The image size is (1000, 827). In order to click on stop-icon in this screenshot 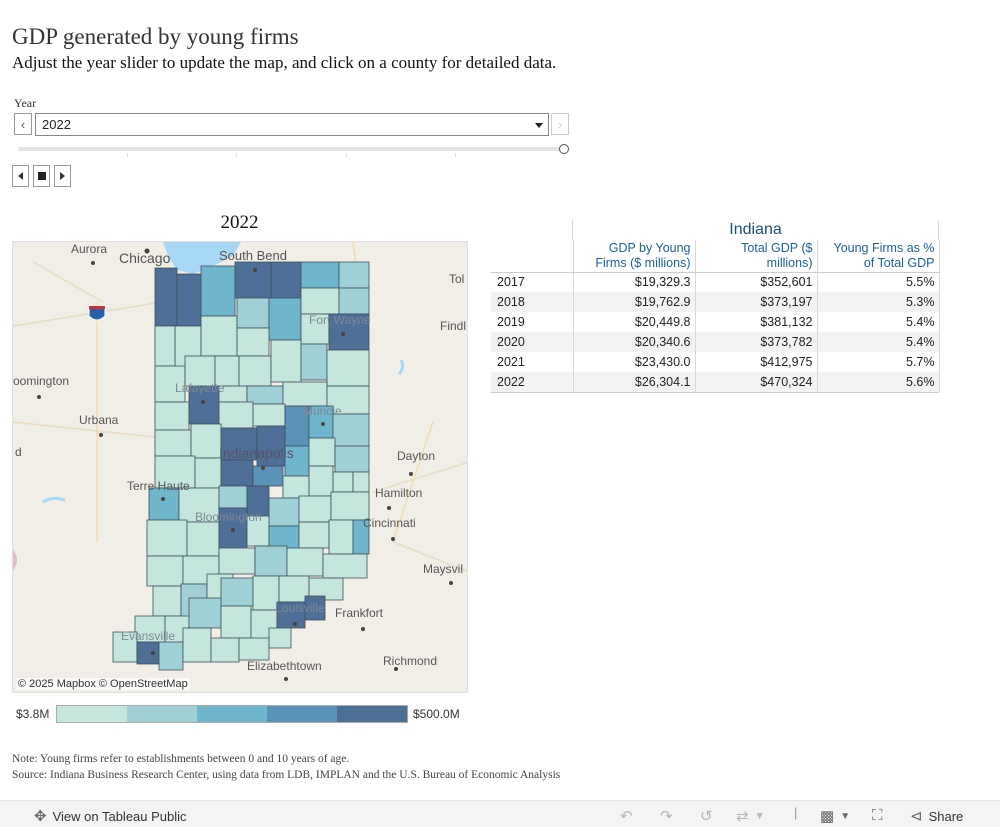, I will do `click(41, 176)`.